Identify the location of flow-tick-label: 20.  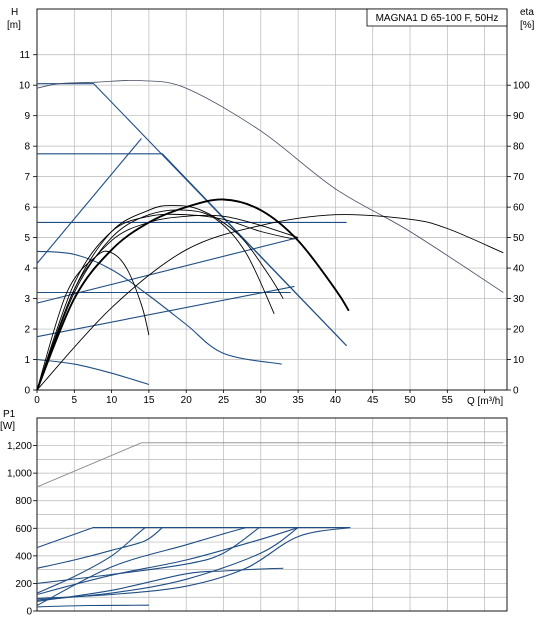
(187, 400).